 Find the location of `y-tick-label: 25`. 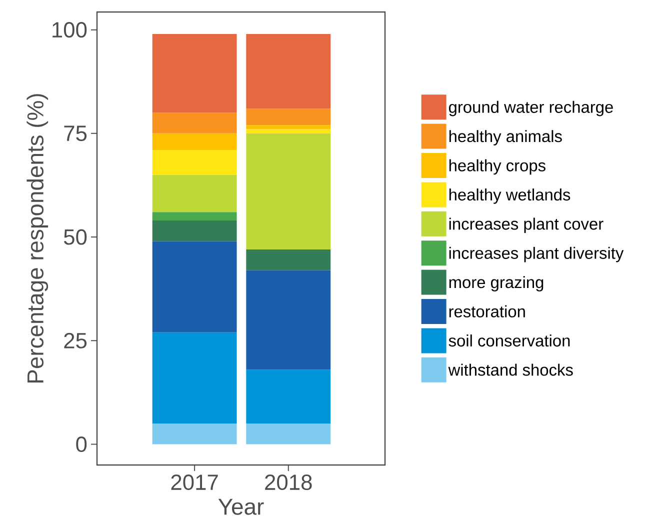

y-tick-label: 25 is located at coordinates (75, 340).